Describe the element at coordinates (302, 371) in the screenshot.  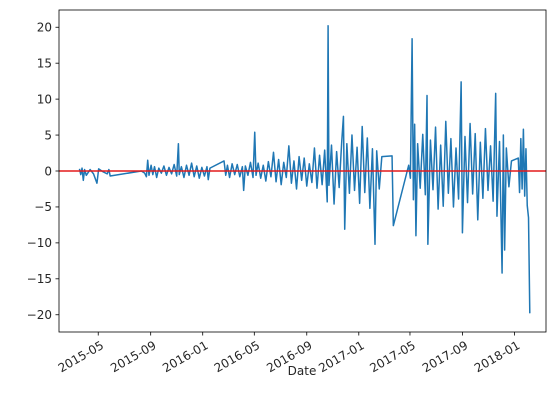
I see `x-axis-label: Date` at that location.